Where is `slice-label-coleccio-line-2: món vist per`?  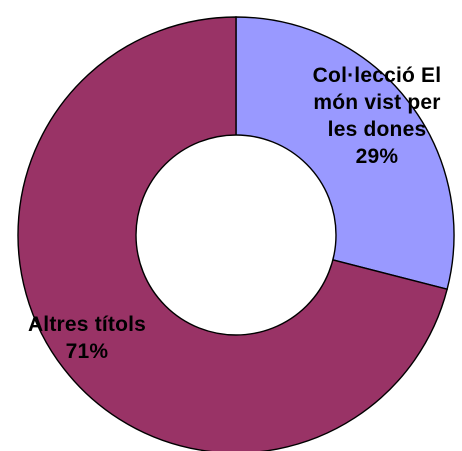 slice-label-coleccio-line-2: món vist per is located at coordinates (377, 102).